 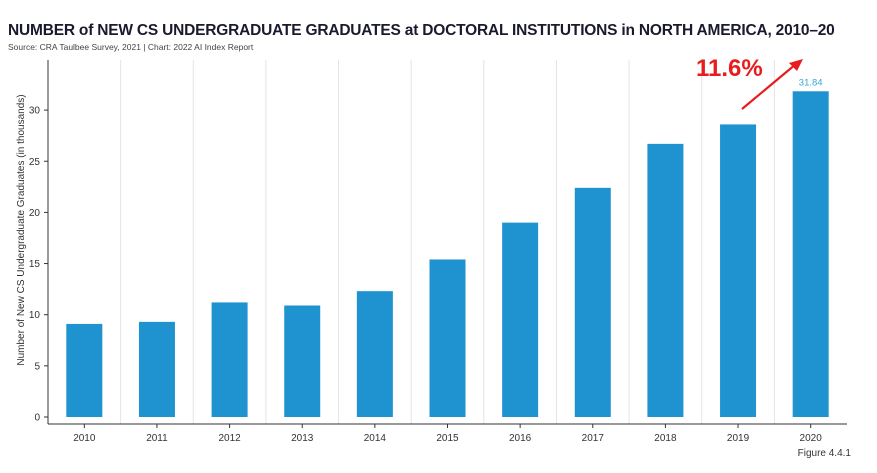 I want to click on x-tick-label: 2020, so click(x=811, y=438).